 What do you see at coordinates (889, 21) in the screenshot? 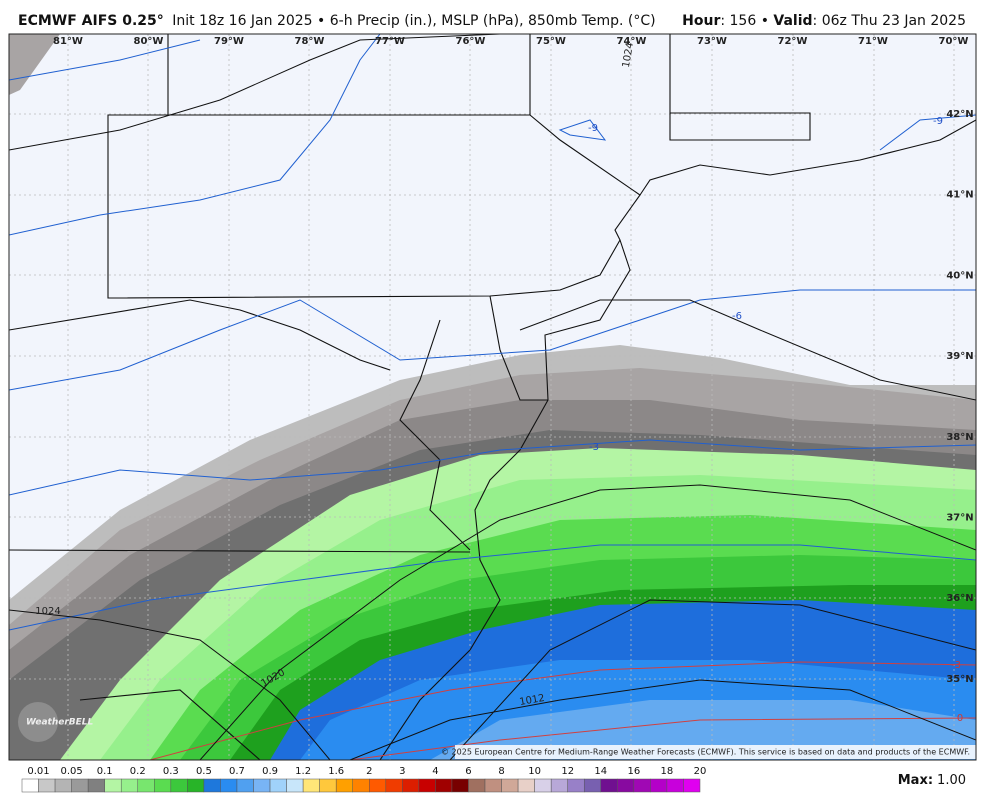
I see `valid-value: : 06z Thu 23 Jan 2025` at bounding box center [889, 21].